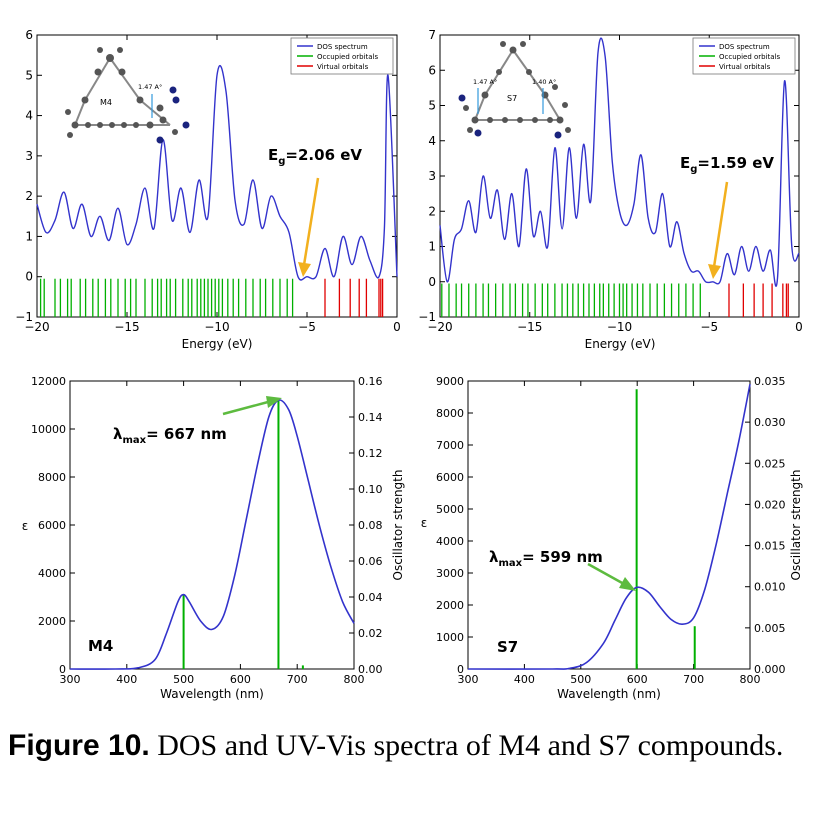 This screenshot has width=839, height=829. What do you see at coordinates (619, 176) in the screenshot?
I see `dos-s7-frame` at bounding box center [619, 176].